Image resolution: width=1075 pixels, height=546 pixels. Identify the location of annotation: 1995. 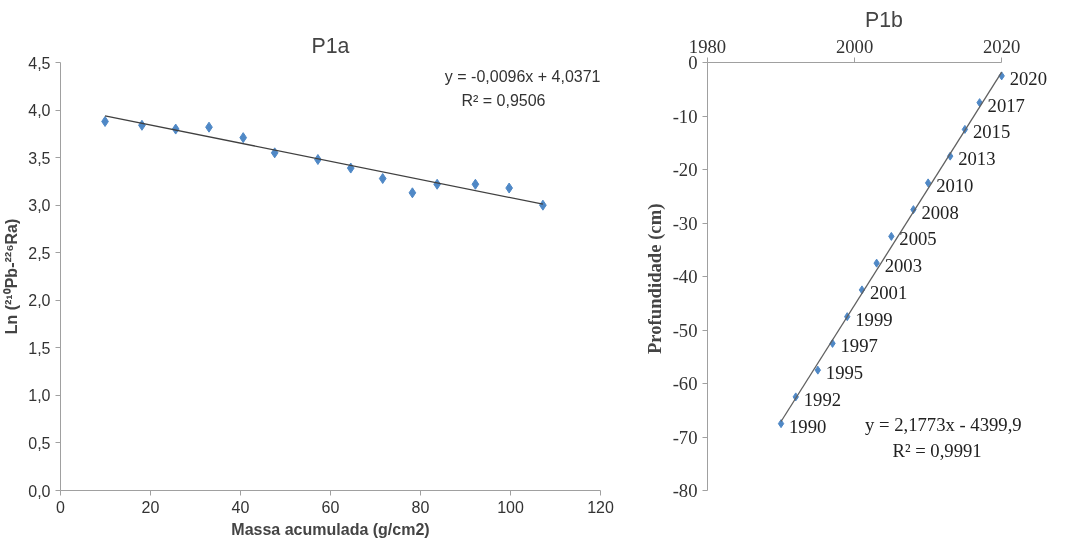
(844, 373).